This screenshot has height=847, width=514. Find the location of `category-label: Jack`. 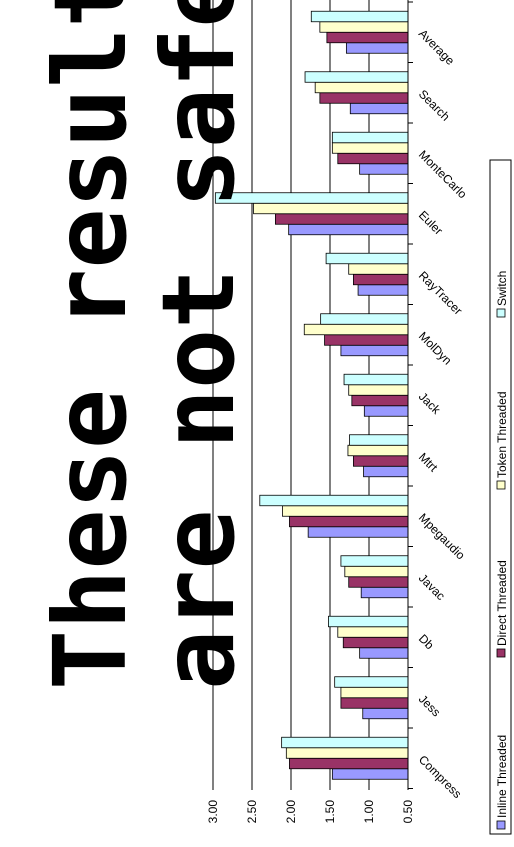

category-label: Jack is located at coordinates (430, 403).